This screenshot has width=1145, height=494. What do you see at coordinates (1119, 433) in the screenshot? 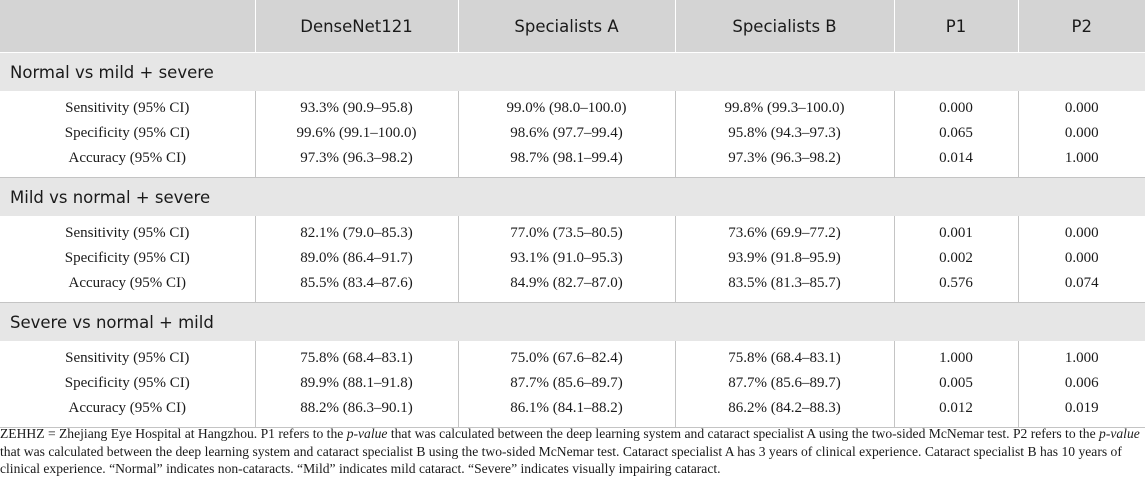
I see `footnote-p2-italic: p-value` at bounding box center [1119, 433].